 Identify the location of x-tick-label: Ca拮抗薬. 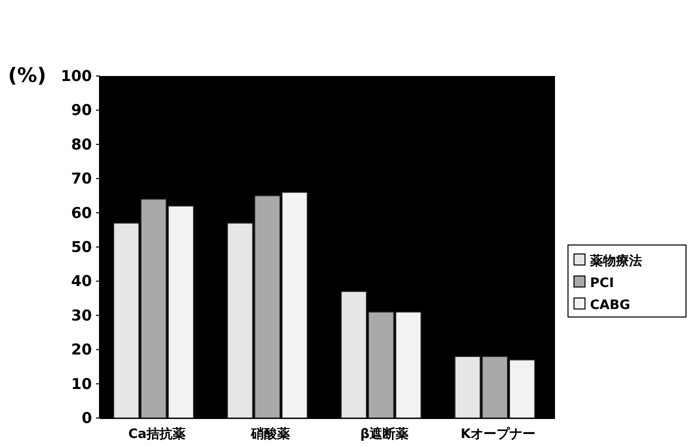
(157, 434).